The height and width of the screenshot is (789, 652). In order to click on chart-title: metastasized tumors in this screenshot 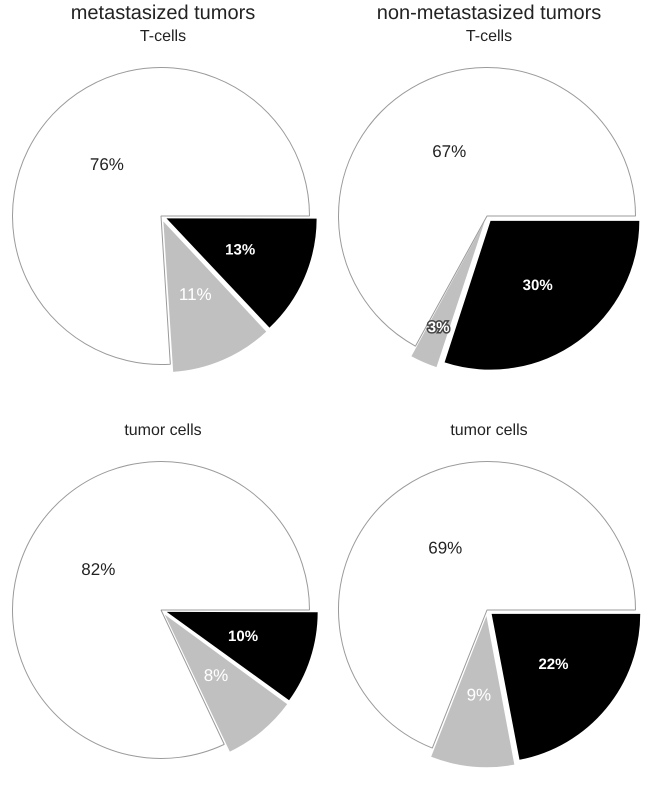, I will do `click(163, 13)`.